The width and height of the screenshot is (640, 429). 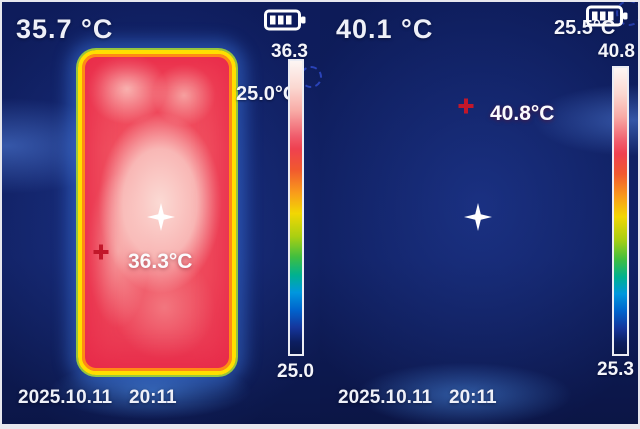 What do you see at coordinates (628, 13) in the screenshot?
I see `cold-spot-marker-icon-right` at bounding box center [628, 13].